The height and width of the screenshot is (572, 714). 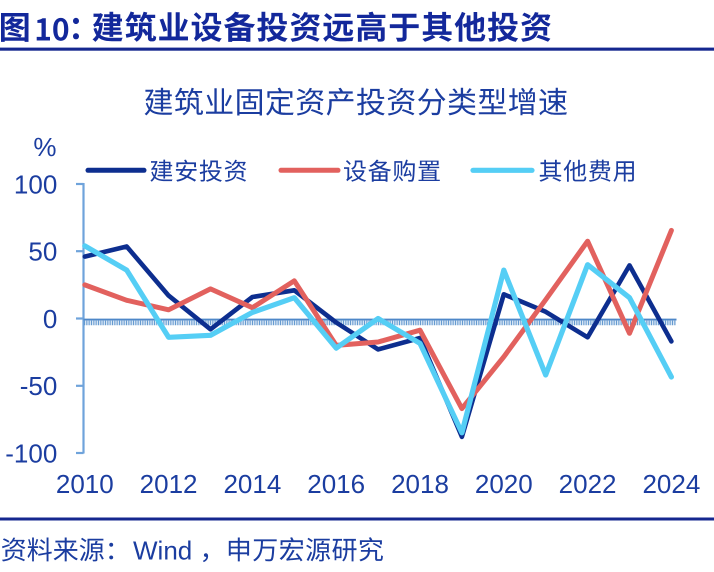 I want to click on svg-text: 2022, so click(x=588, y=484).